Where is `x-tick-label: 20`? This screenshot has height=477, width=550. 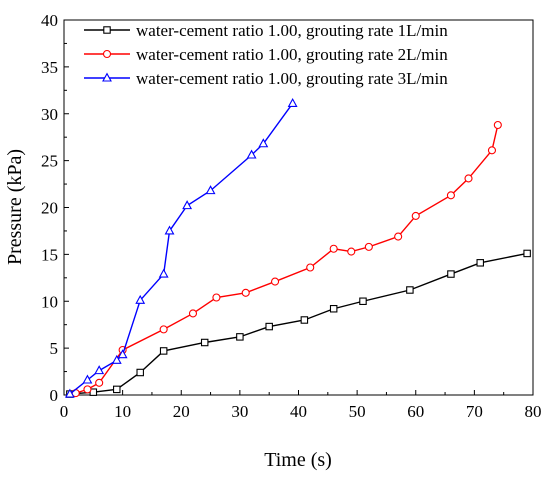
x-tick-label: 20 is located at coordinates (181, 411).